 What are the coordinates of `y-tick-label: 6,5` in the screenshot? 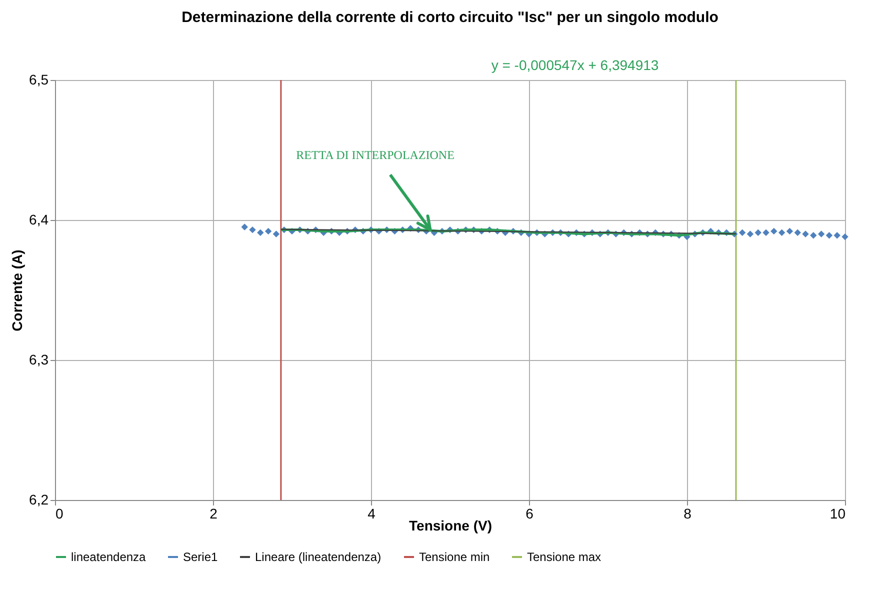 It's located at (39, 80).